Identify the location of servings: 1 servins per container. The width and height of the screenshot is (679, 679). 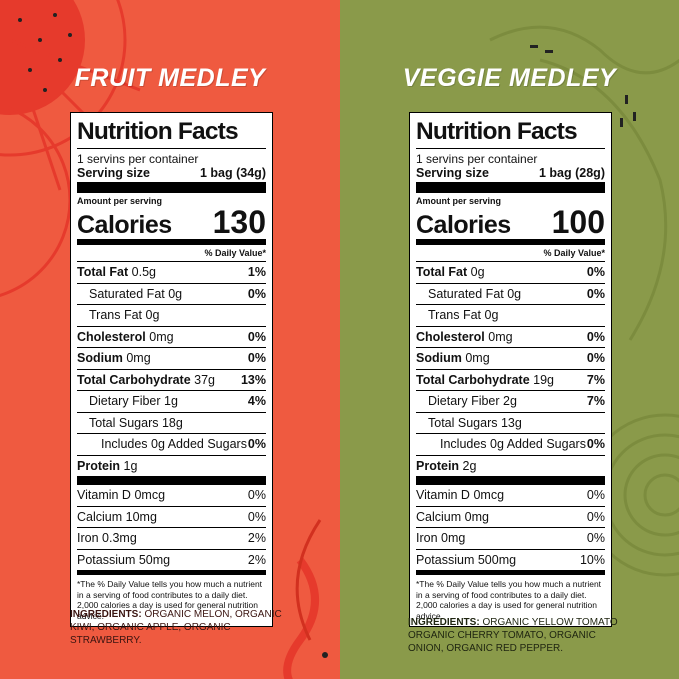
(477, 158).